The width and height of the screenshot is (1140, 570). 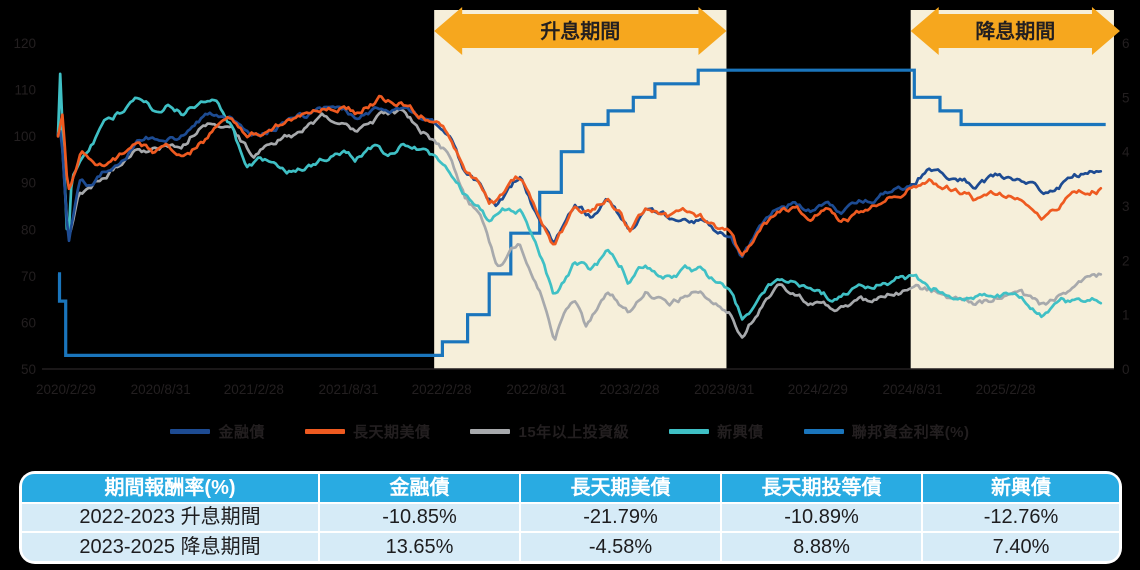 I want to click on legend-swatch-fed-funds-rate, so click(x=823, y=431).